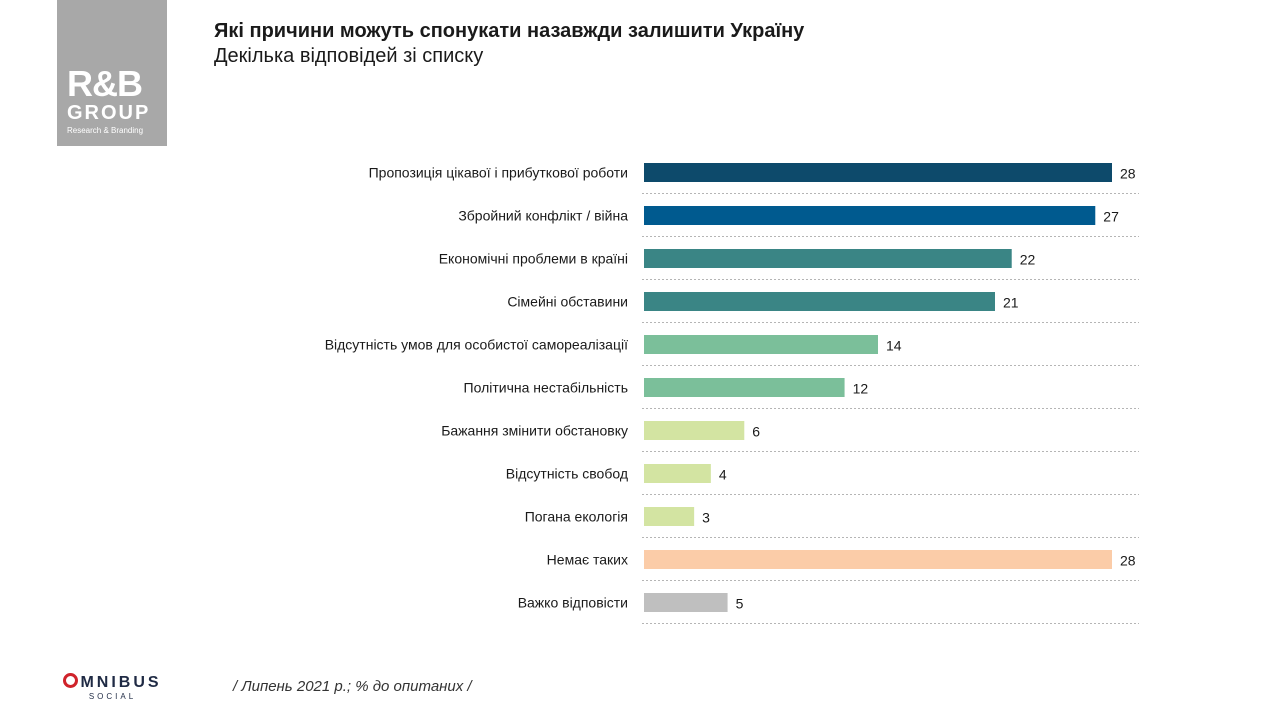 Image resolution: width=1280 pixels, height=720 pixels. I want to click on value-label: 6, so click(756, 432).